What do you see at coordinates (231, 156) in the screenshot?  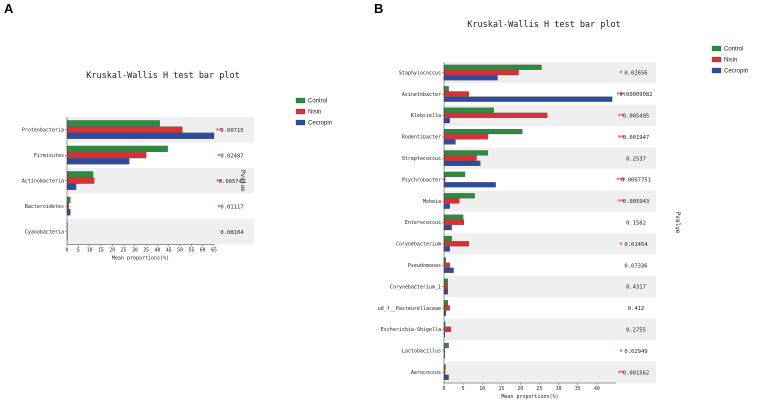 I see `p-value: 0.02487` at bounding box center [231, 156].